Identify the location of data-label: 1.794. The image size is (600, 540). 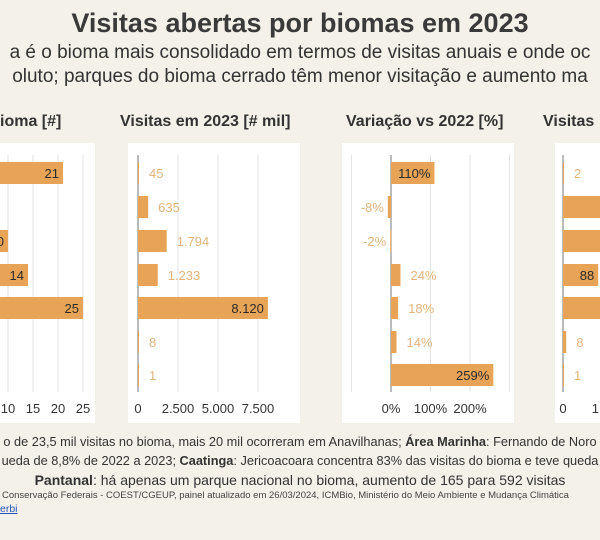
(193, 241).